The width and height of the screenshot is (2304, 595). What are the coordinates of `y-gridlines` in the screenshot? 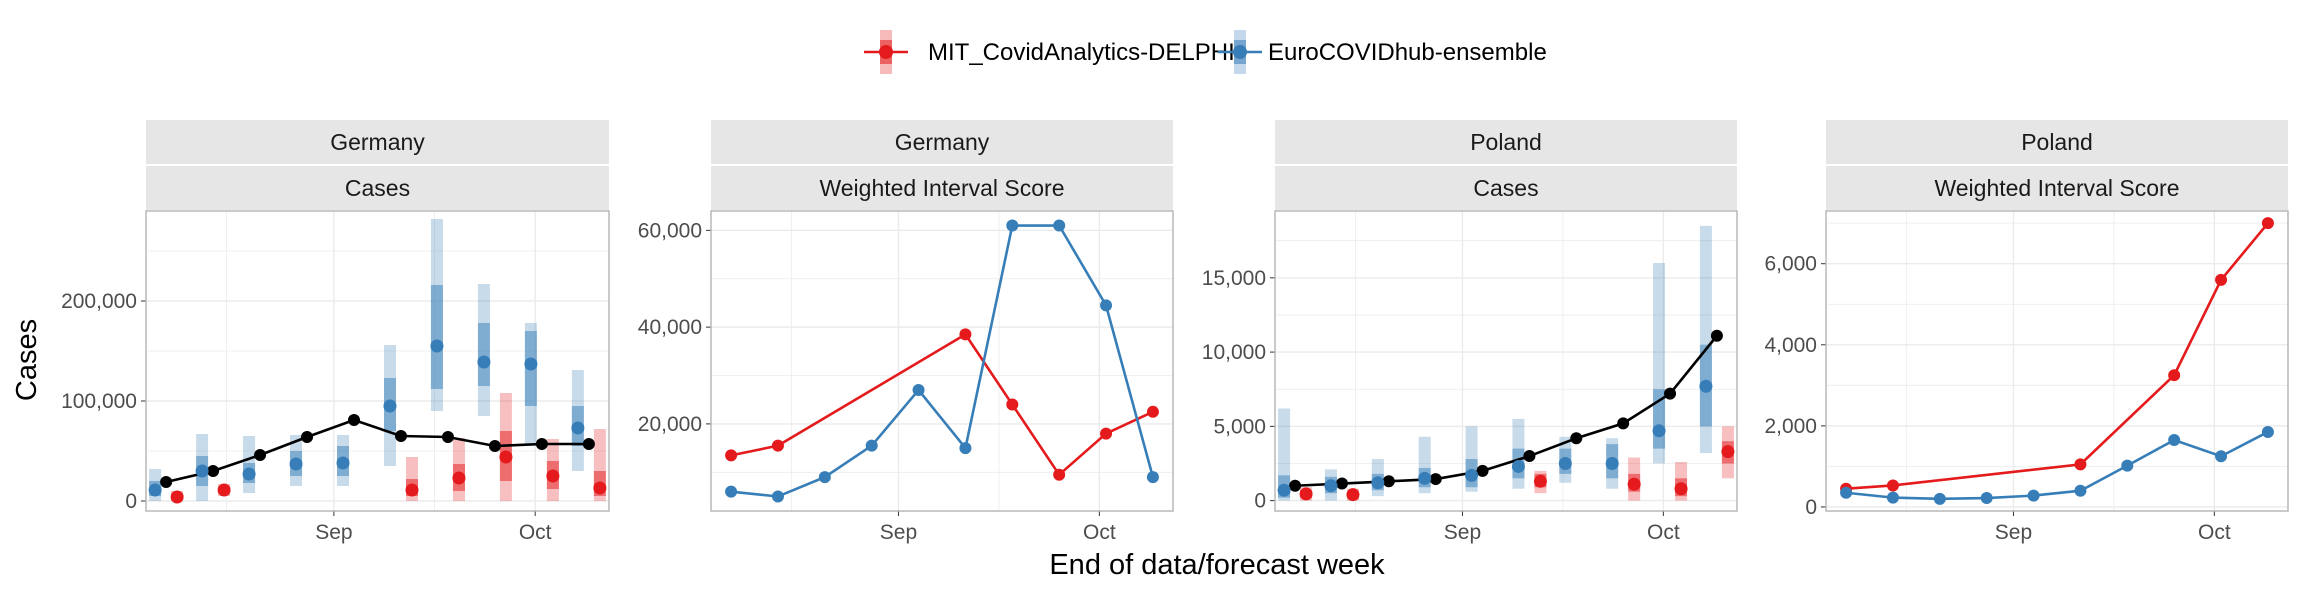 It's located at (2057, 365).